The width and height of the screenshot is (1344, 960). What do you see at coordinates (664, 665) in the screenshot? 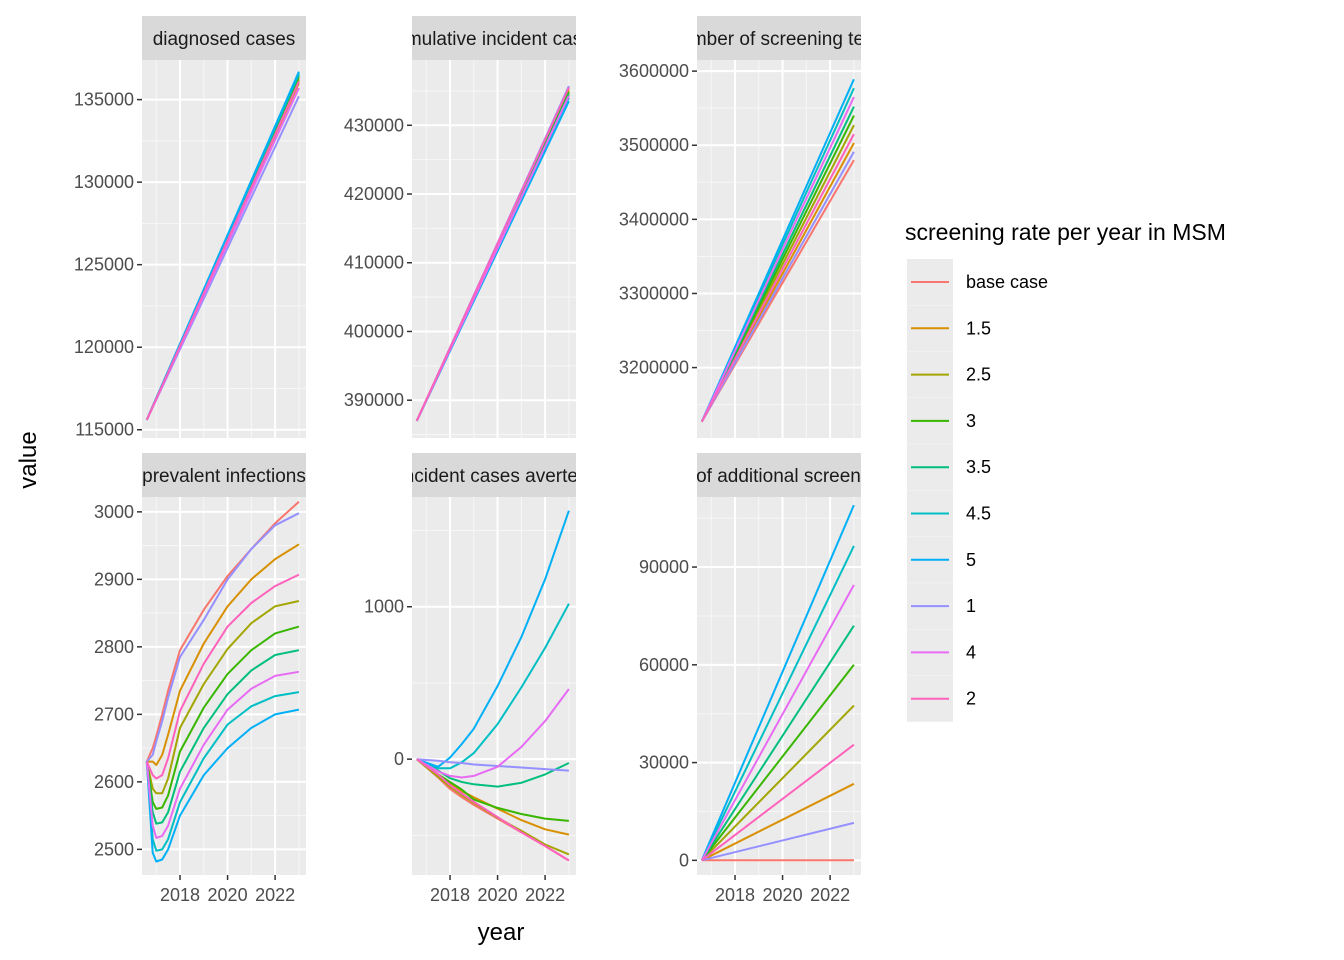
I see `y-tick-label: 60000` at bounding box center [664, 665].